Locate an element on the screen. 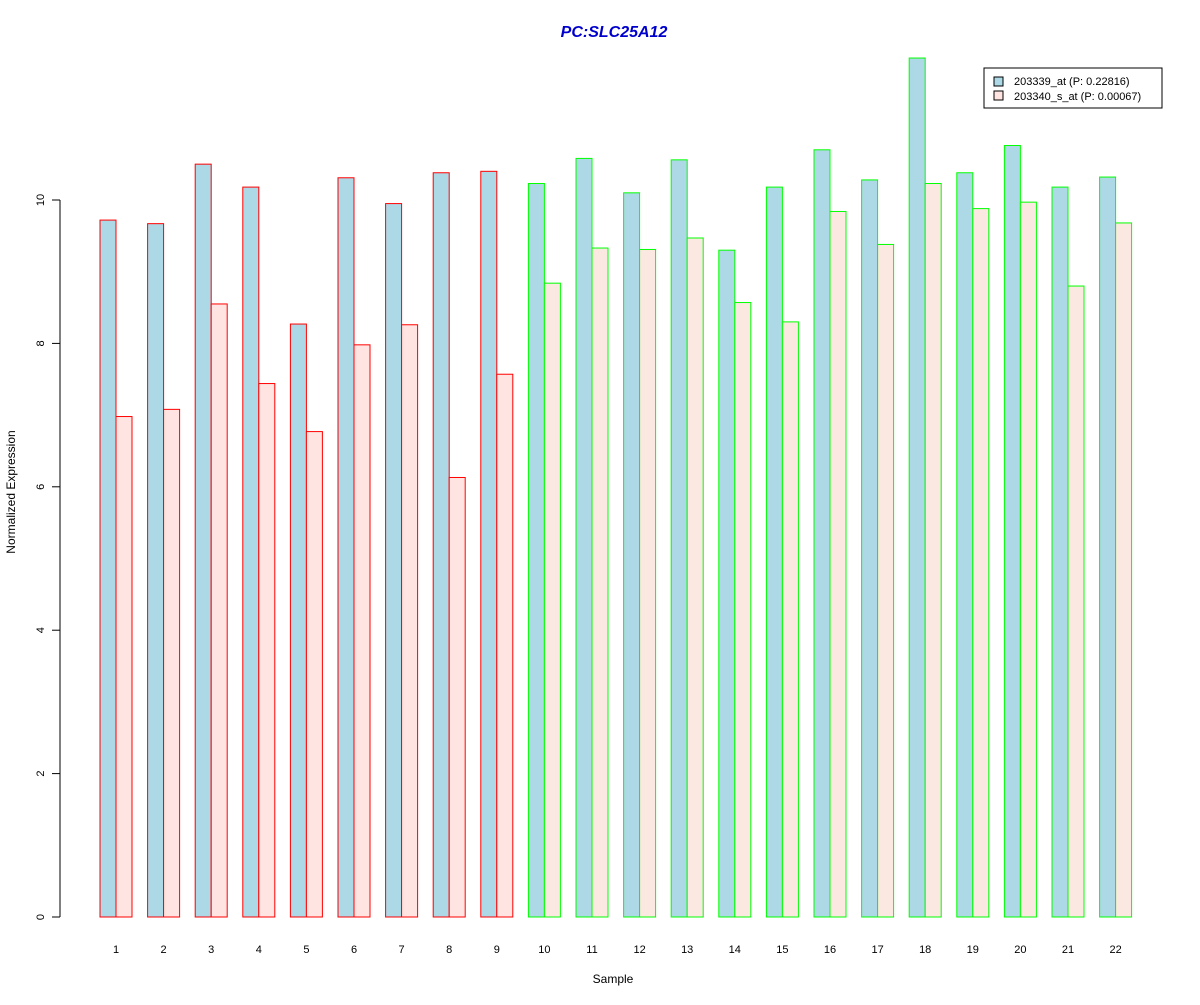  y-axis-label: Normalized Expression is located at coordinates (11, 491).